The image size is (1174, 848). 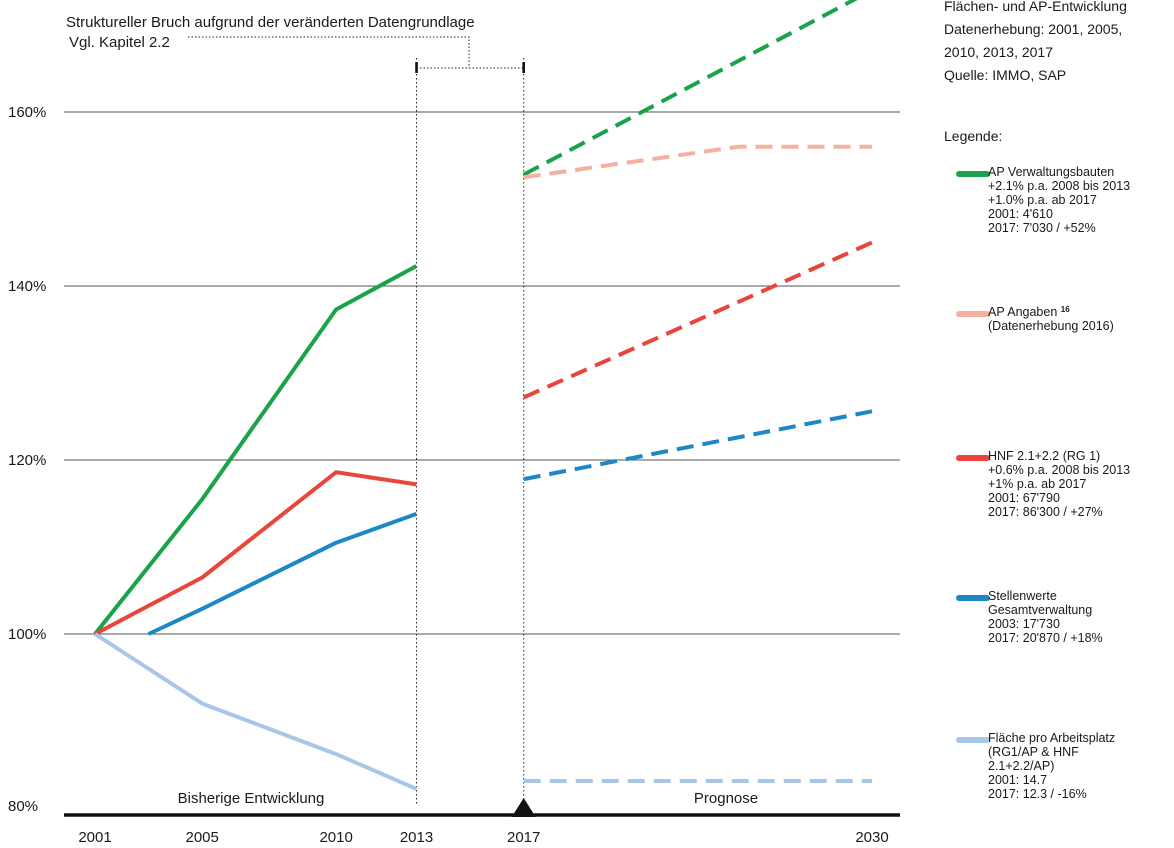 I want to click on x-tick-label: 2010, so click(x=335, y=837).